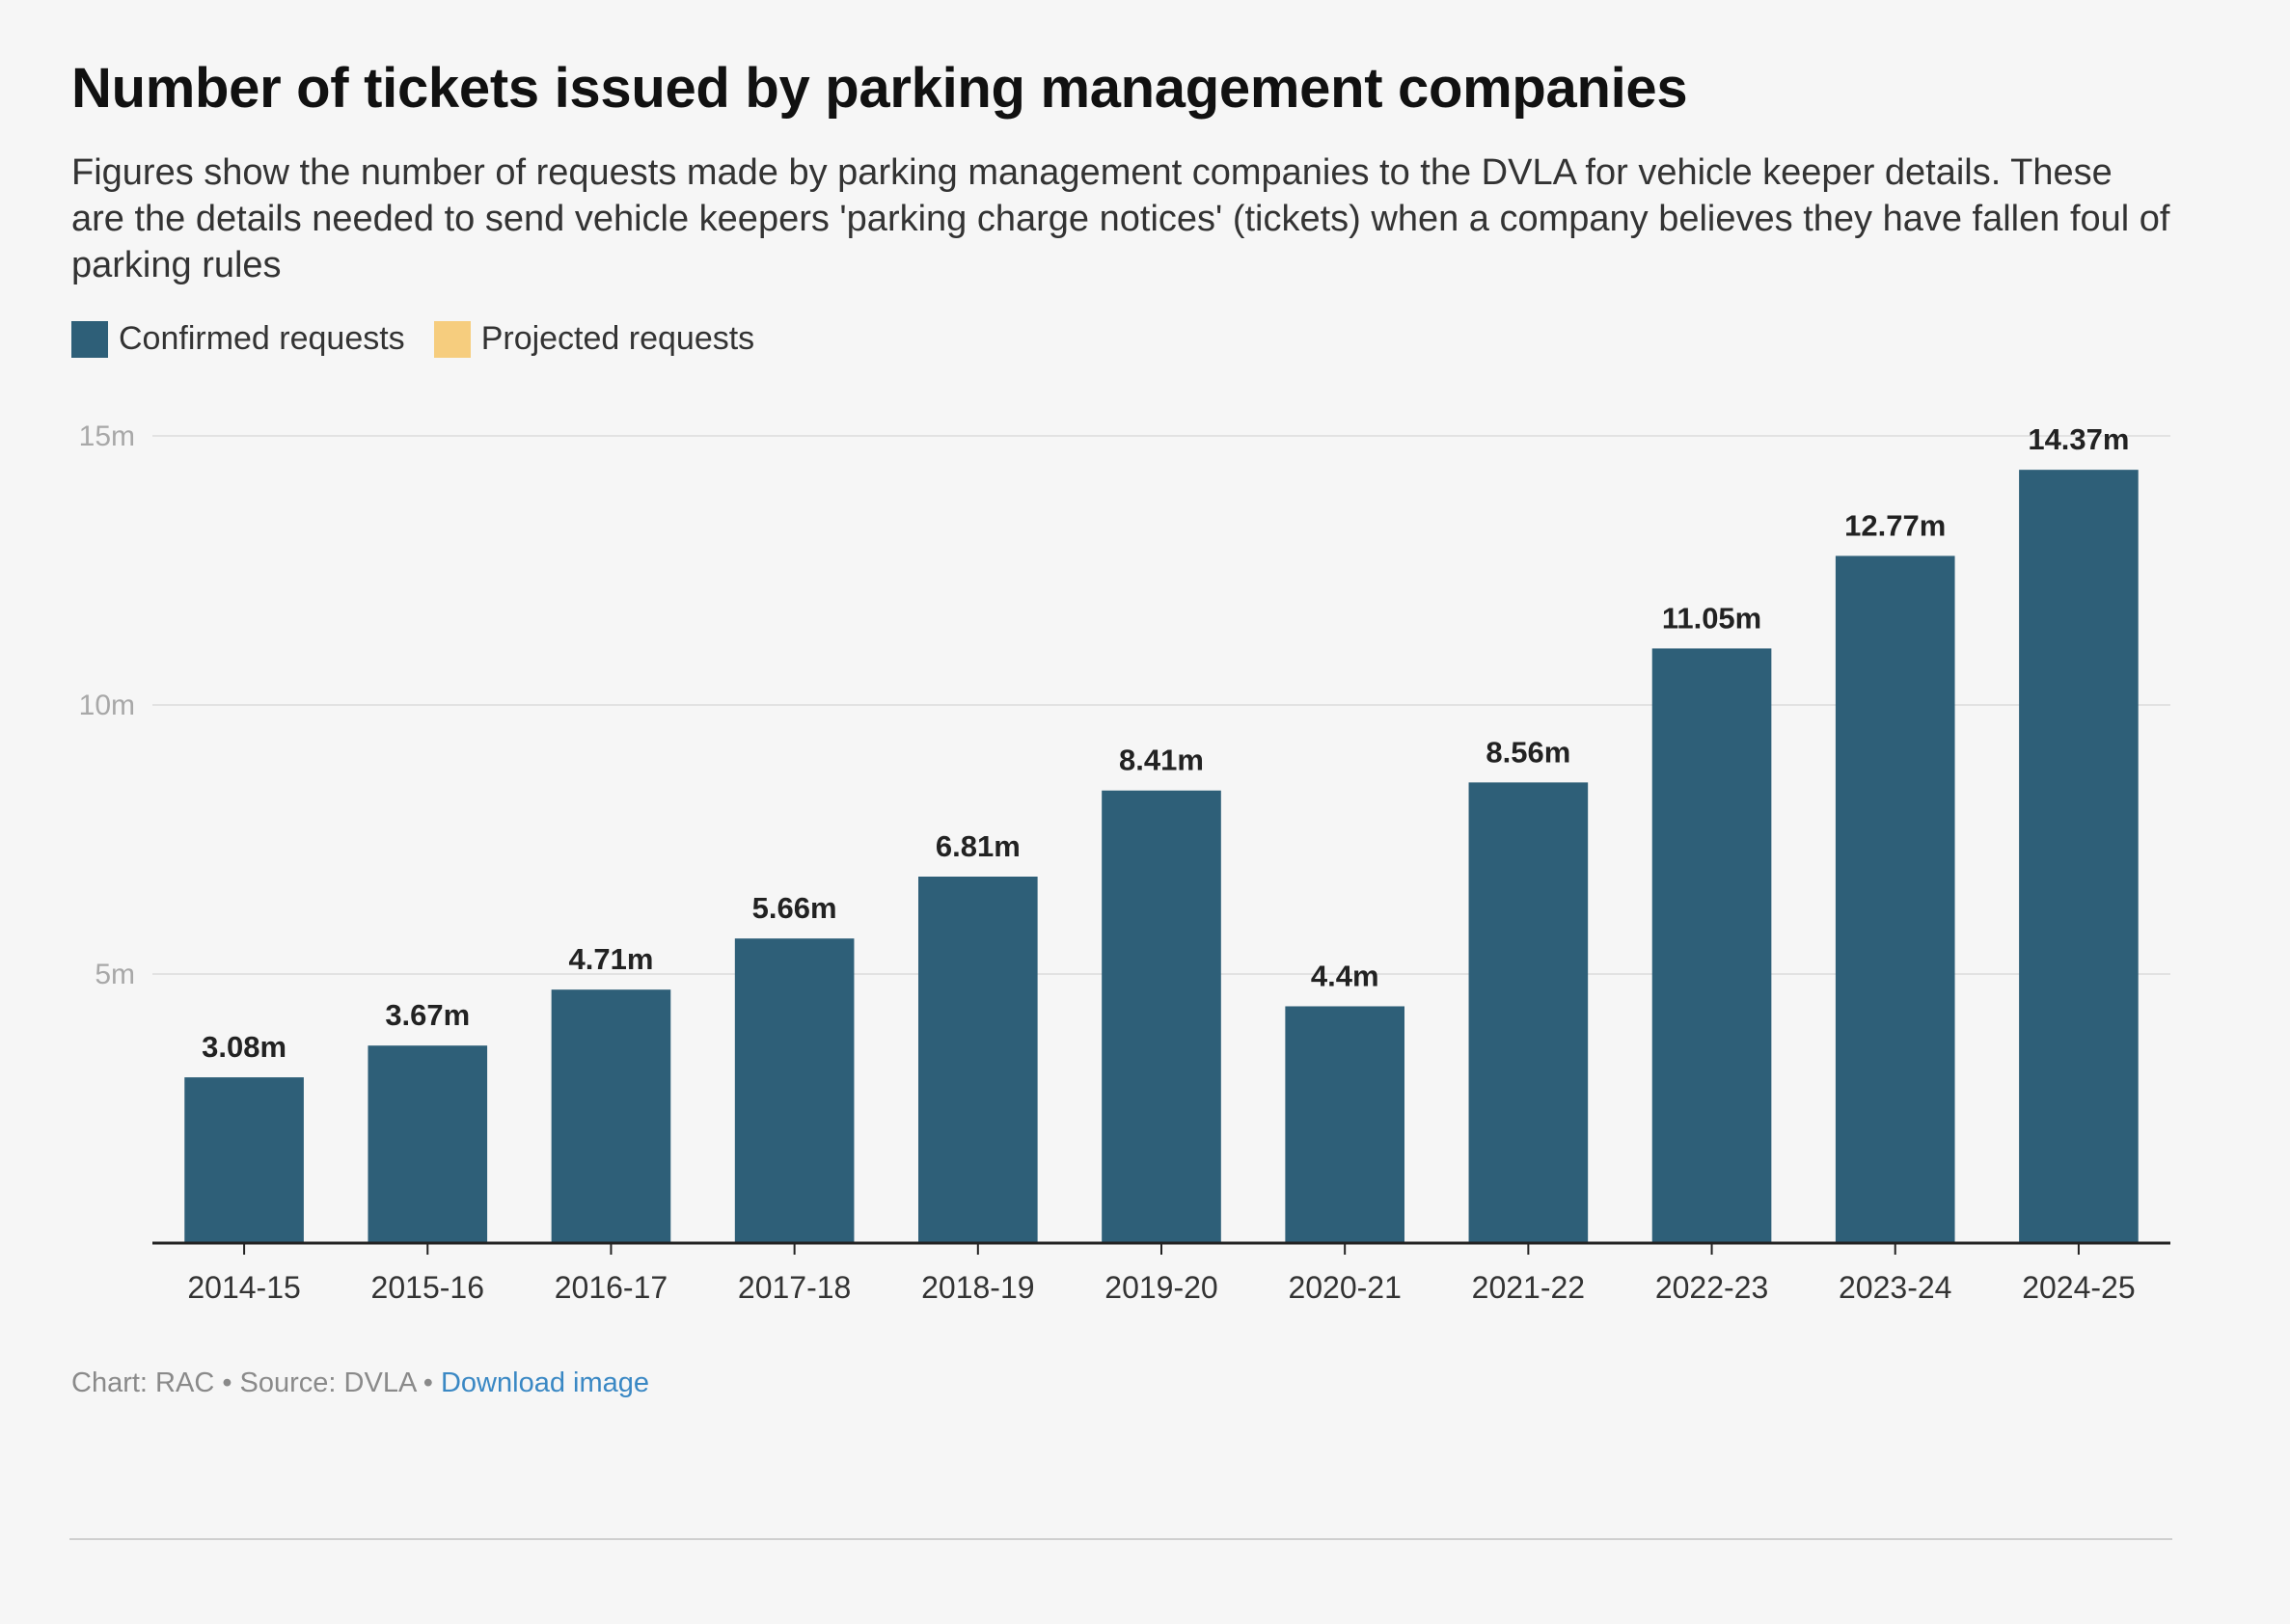 The image size is (2290, 1624). What do you see at coordinates (427, 1287) in the screenshot?
I see `x-tick-label: 2015-16` at bounding box center [427, 1287].